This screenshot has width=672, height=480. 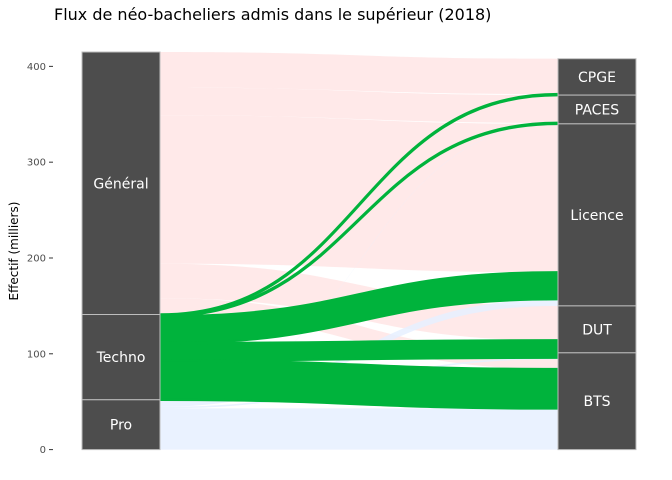 I want to click on stratum-label-licence: Licence, so click(x=596, y=216).